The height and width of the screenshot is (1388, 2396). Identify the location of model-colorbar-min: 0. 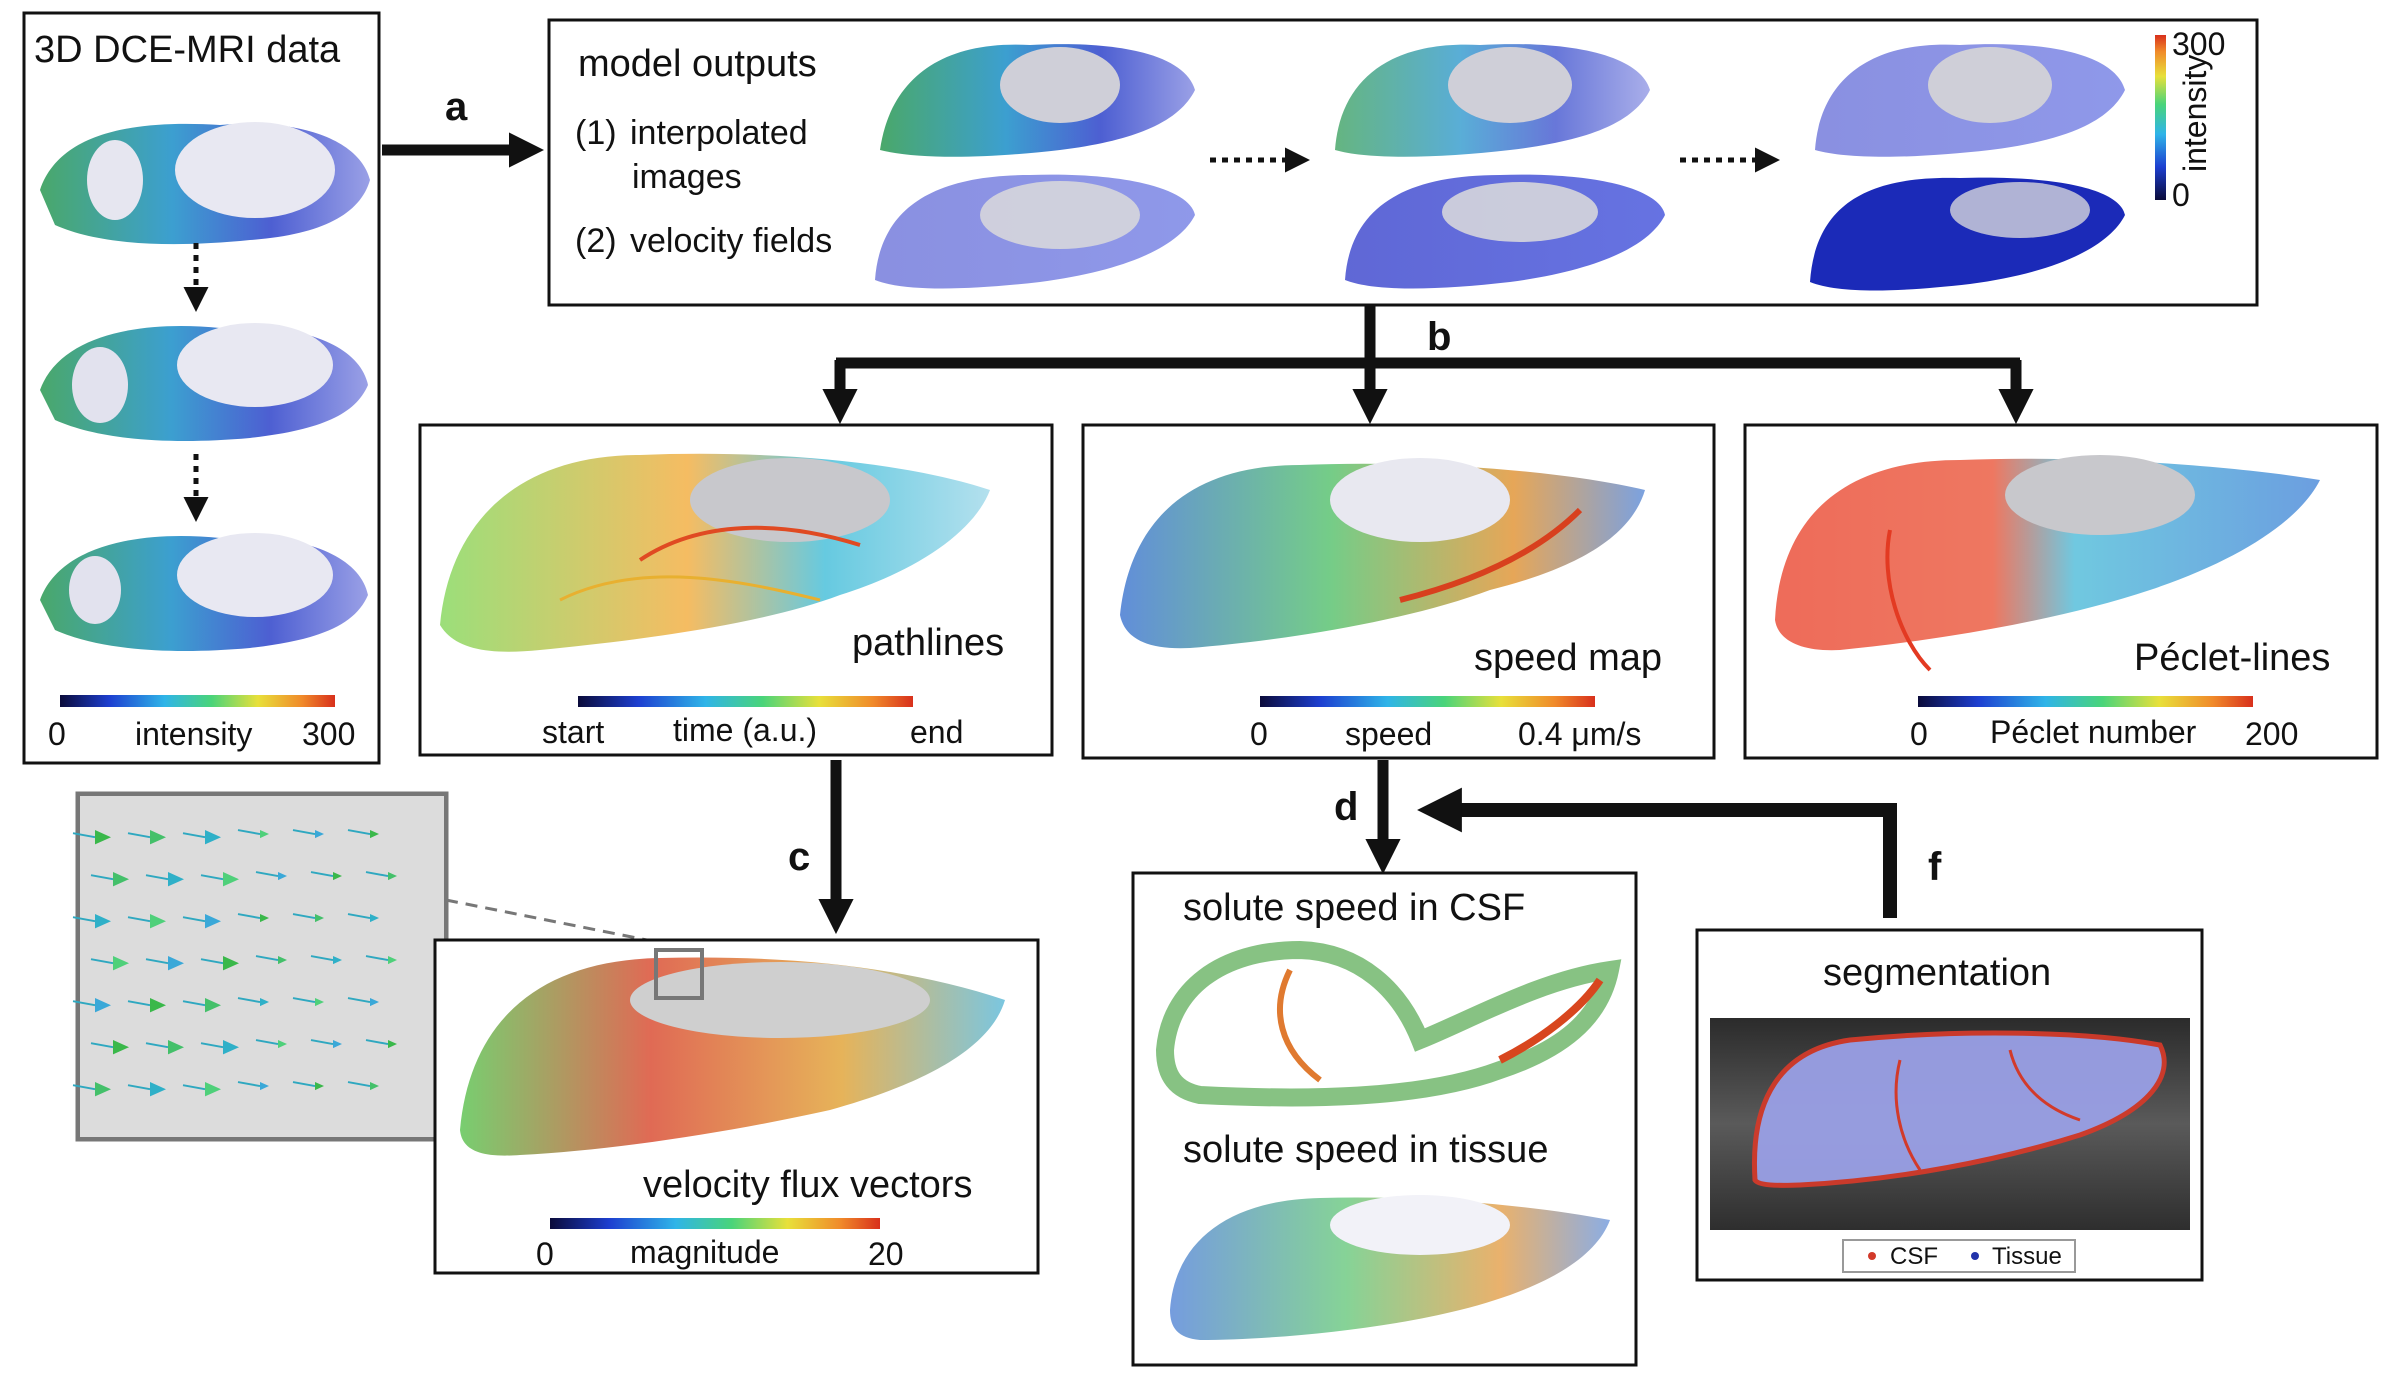
(2181, 195).